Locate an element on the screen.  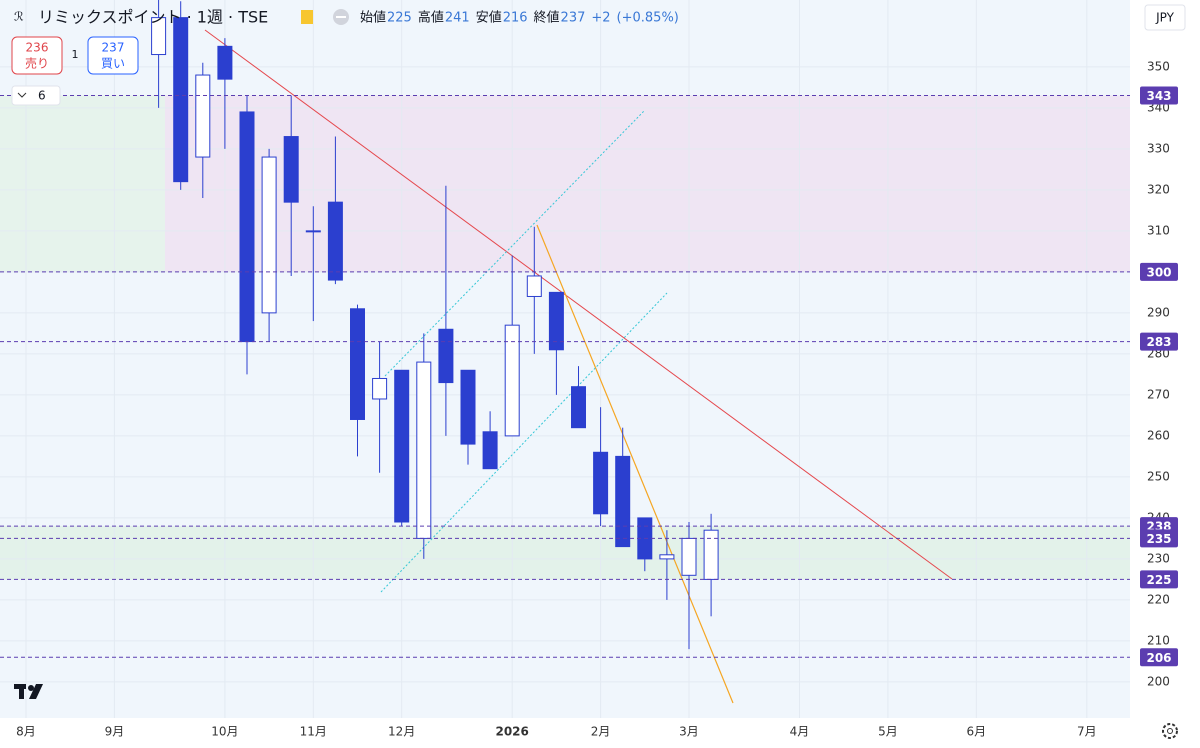
chart-title: リミックスポイント · 1週 · TSE is located at coordinates (153, 17).